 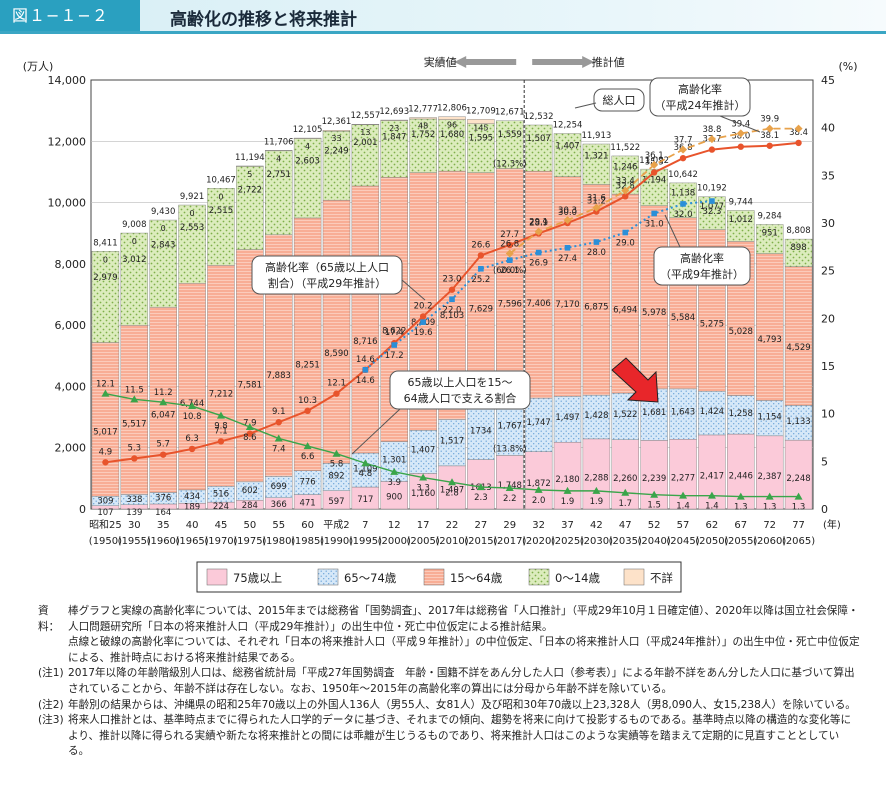 I want to click on y-tick-label: 4,000, so click(x=71, y=386).